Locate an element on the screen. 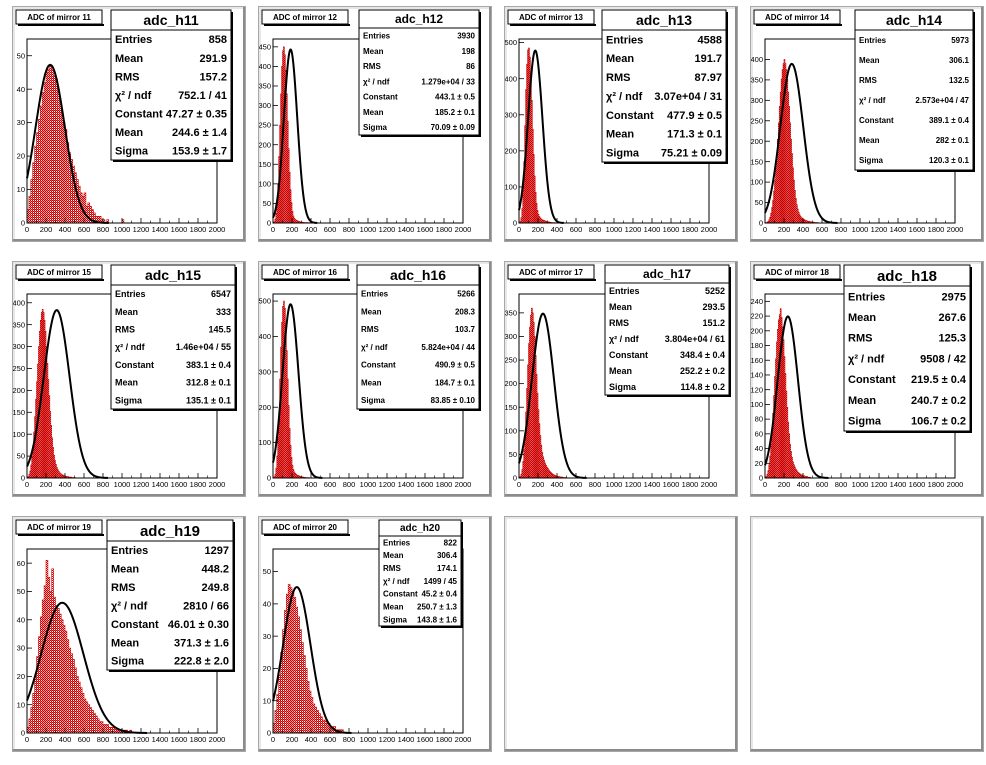  stats-title: adc_h13 is located at coordinates (664, 20).